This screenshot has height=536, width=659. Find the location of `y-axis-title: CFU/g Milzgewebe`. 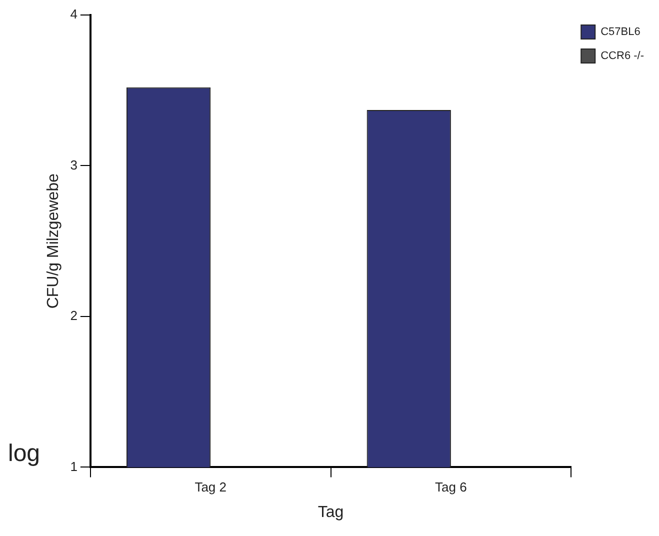

y-axis-title: CFU/g Milzgewebe is located at coordinates (53, 241).